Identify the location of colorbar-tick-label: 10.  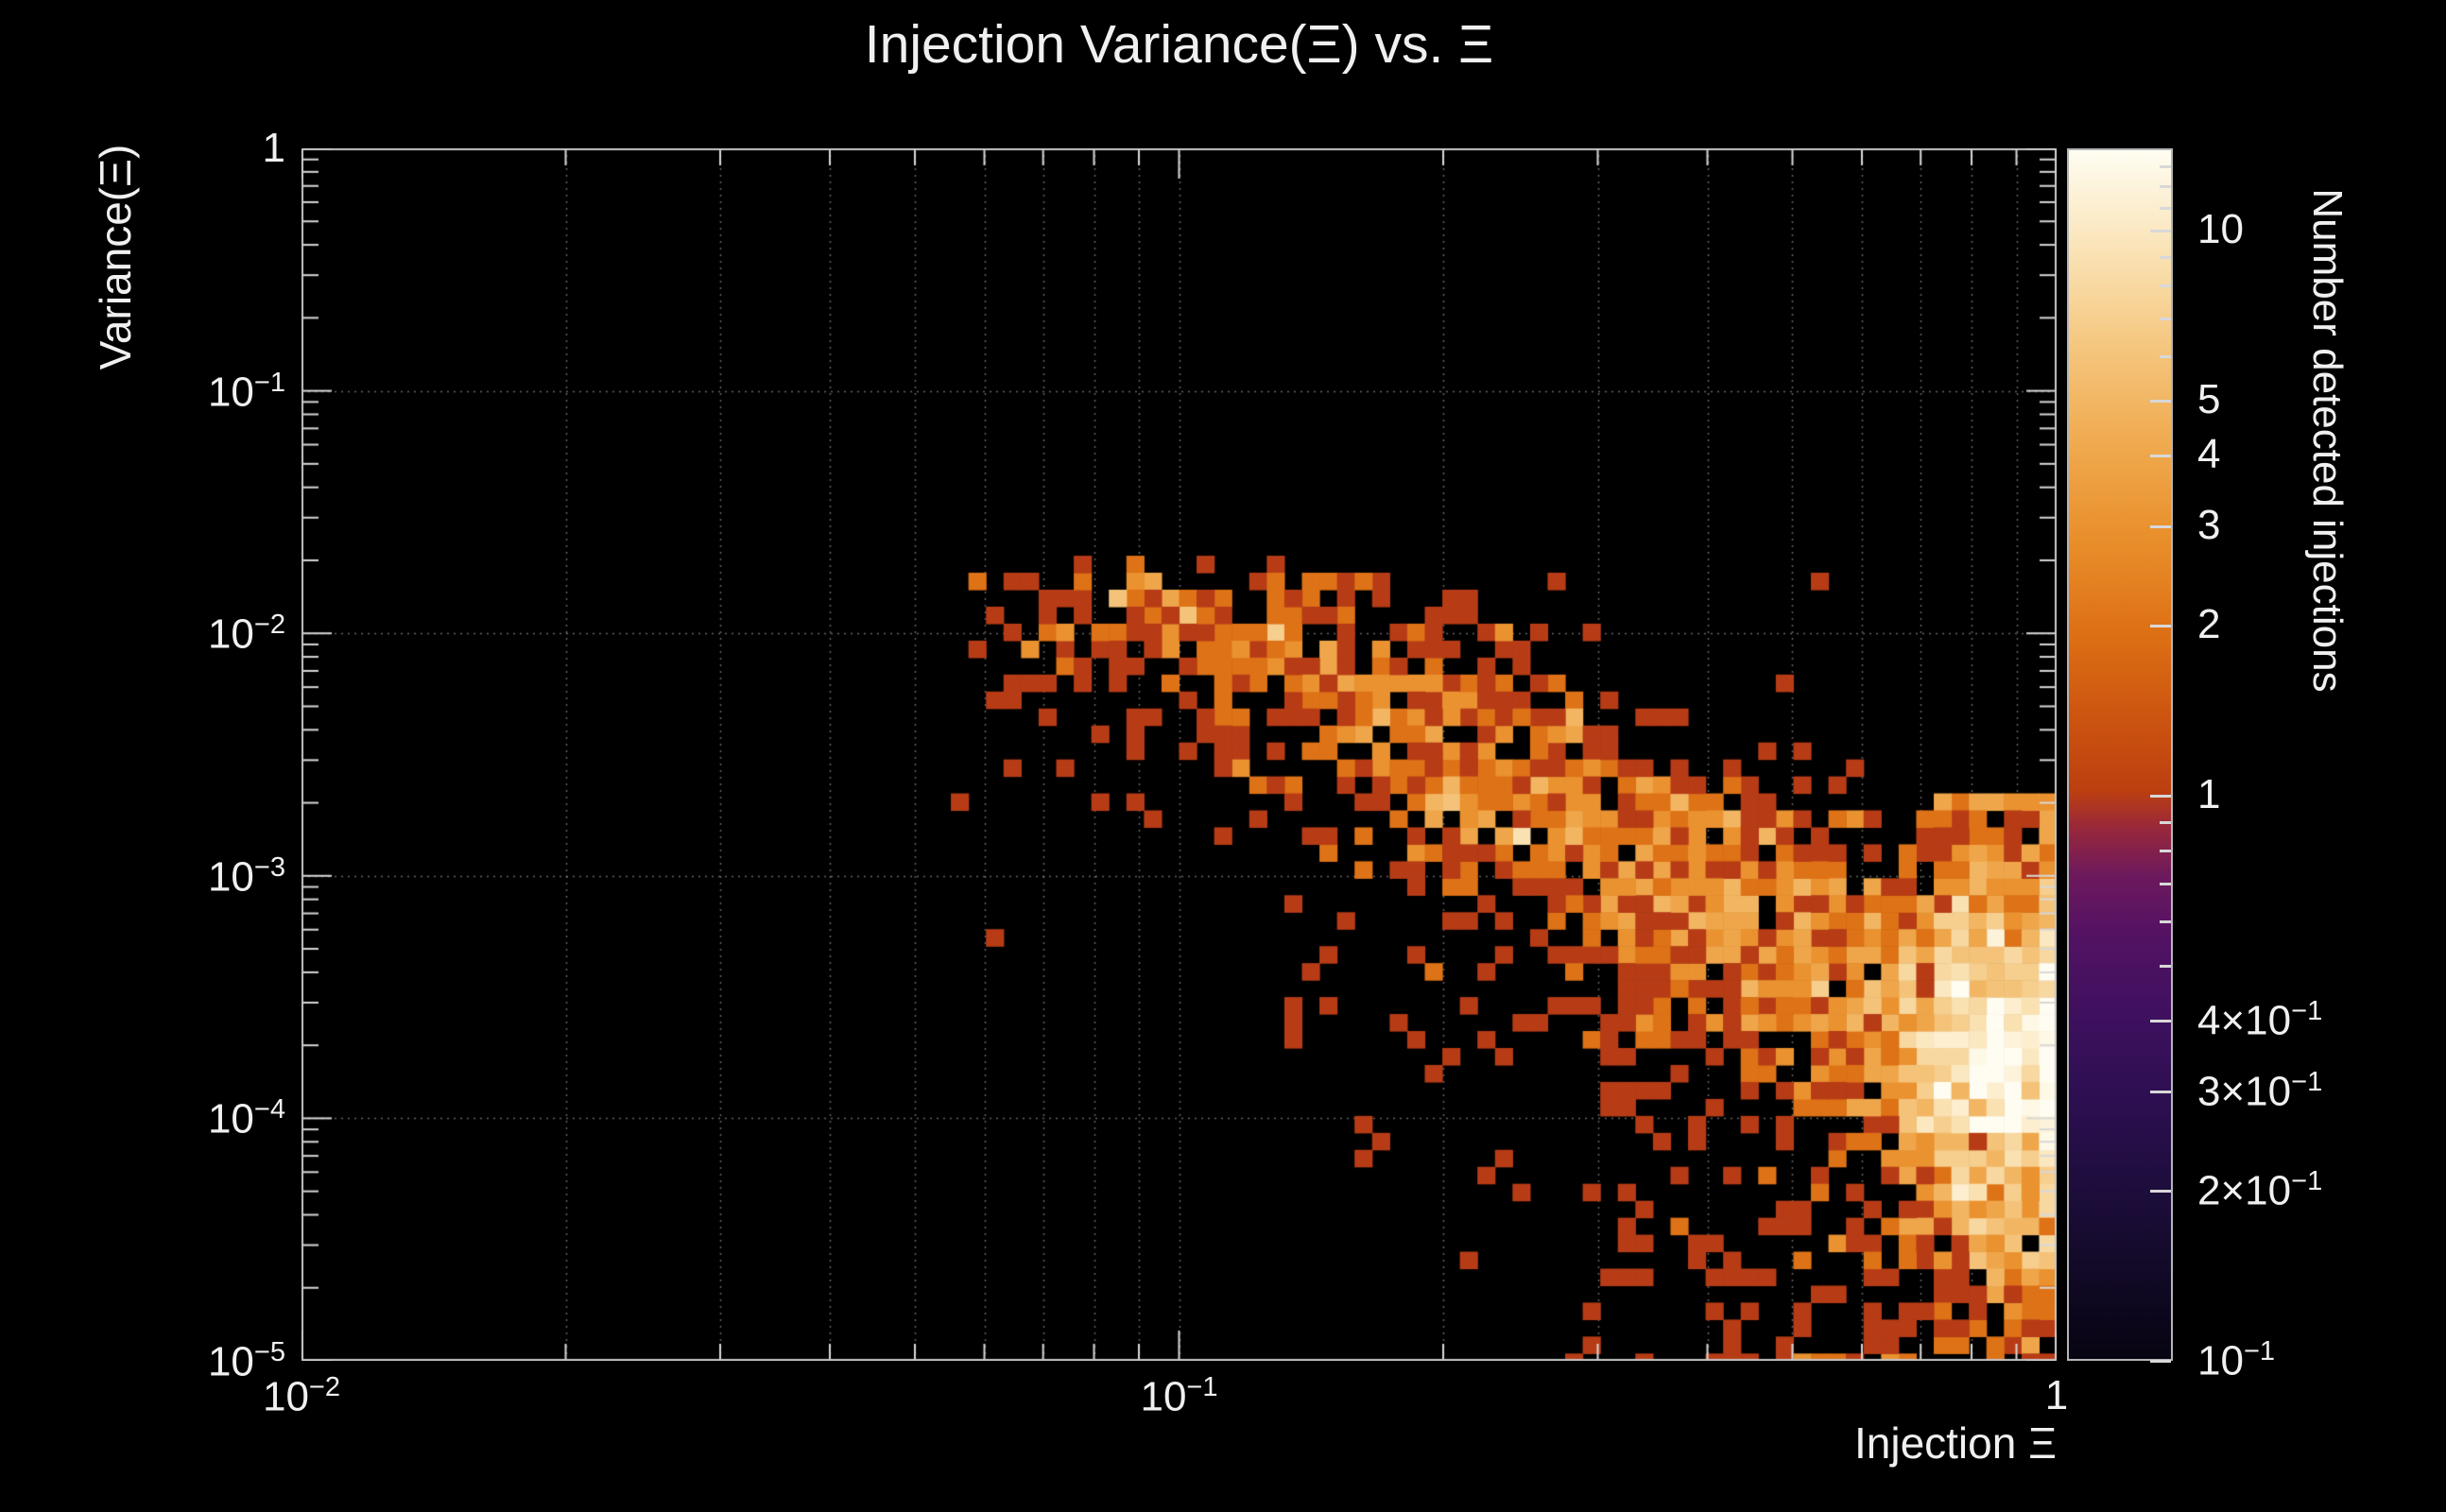
(2220, 229).